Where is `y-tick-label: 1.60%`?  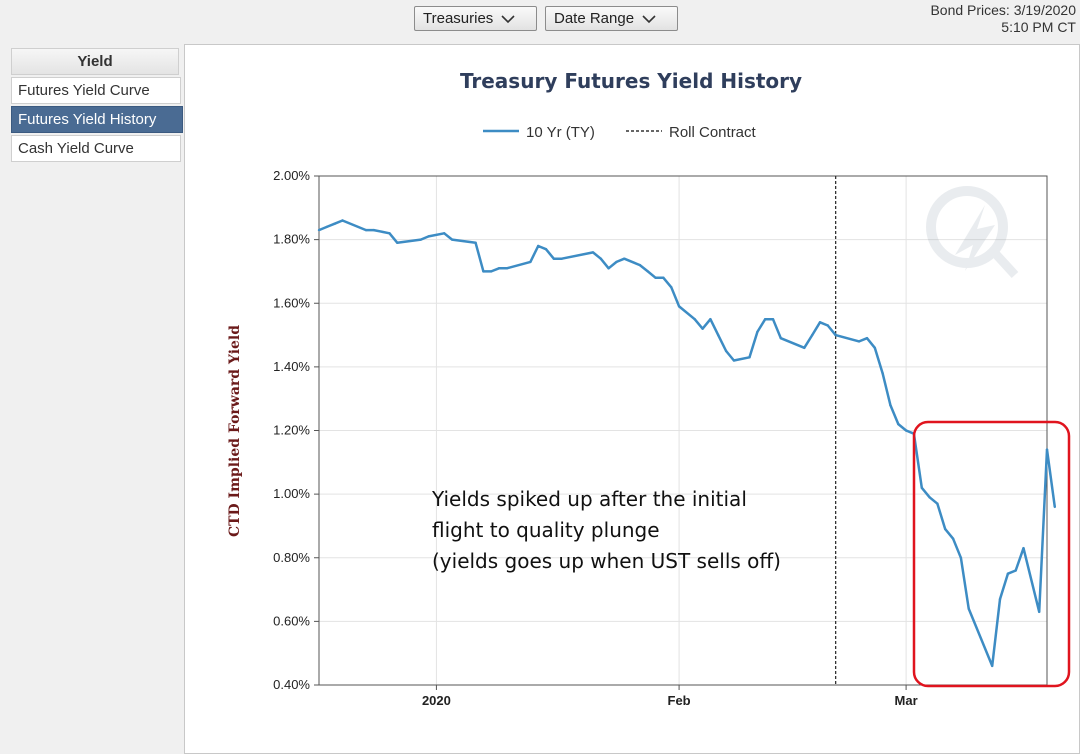 y-tick-label: 1.60% is located at coordinates (291, 302).